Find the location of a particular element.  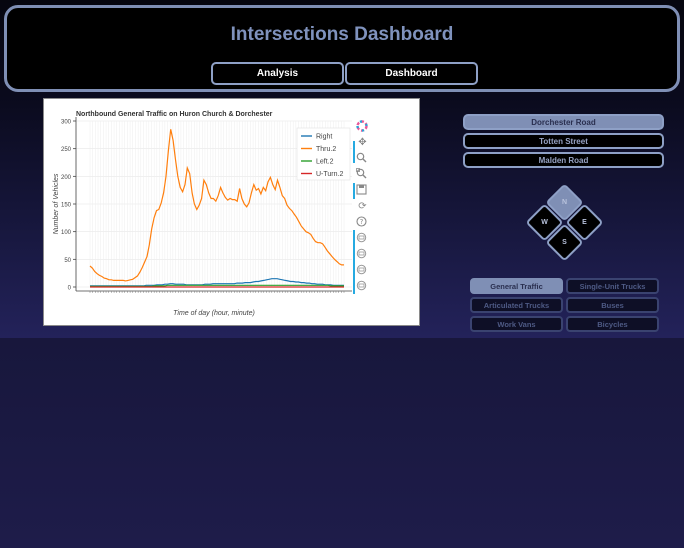

y-tick-label: 0 is located at coordinates (70, 289).